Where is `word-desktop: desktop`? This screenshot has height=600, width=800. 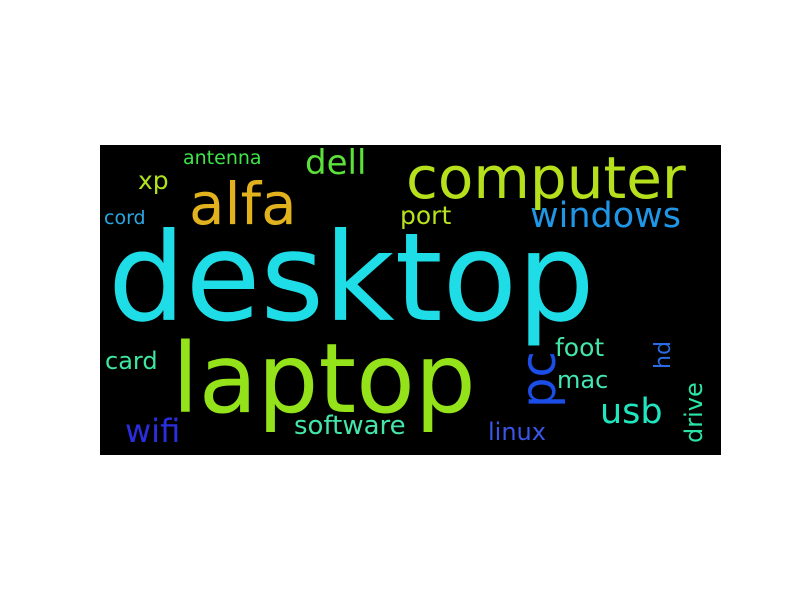
word-desktop: desktop is located at coordinates (351, 278).